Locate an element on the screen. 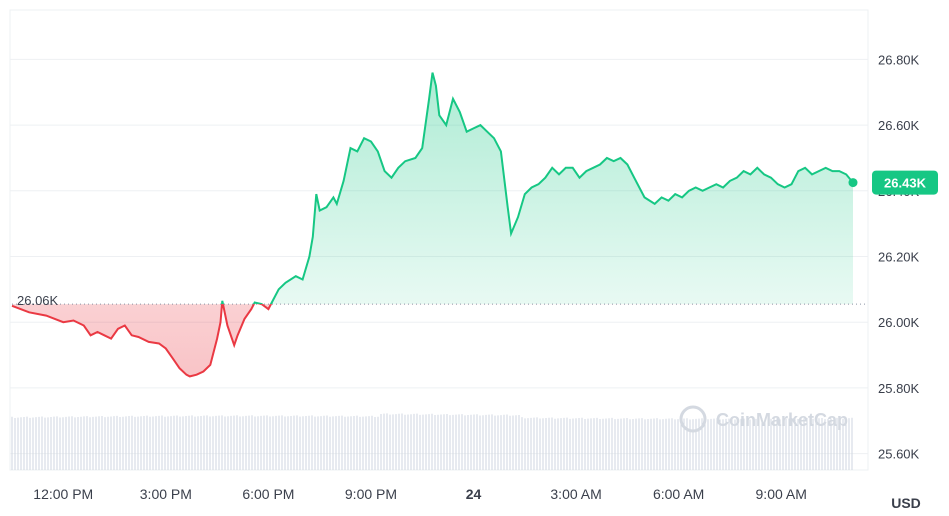 Image resolution: width=949 pixels, height=516 pixels. current-price-badge: 26.43K is located at coordinates (905, 182).